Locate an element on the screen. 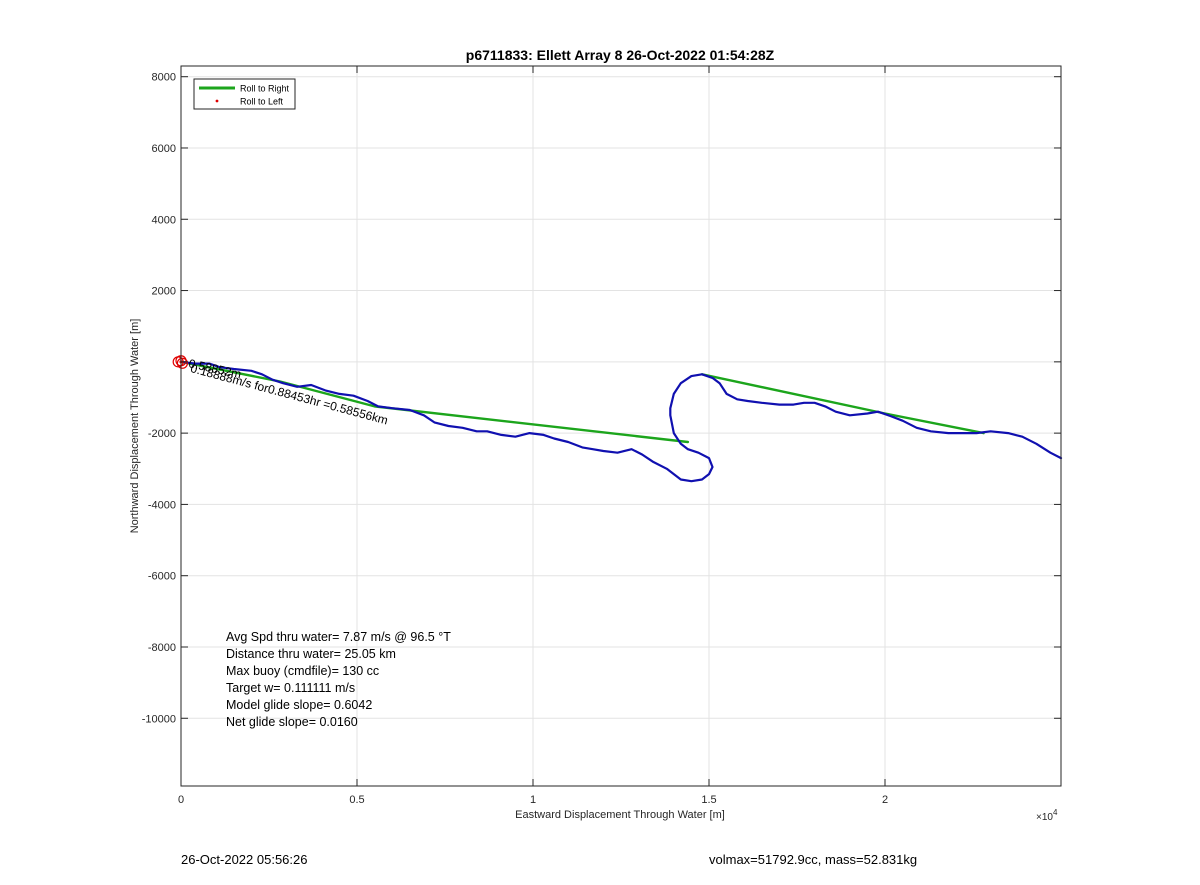 This screenshot has width=1200, height=885. series-layer is located at coordinates (617, 419).